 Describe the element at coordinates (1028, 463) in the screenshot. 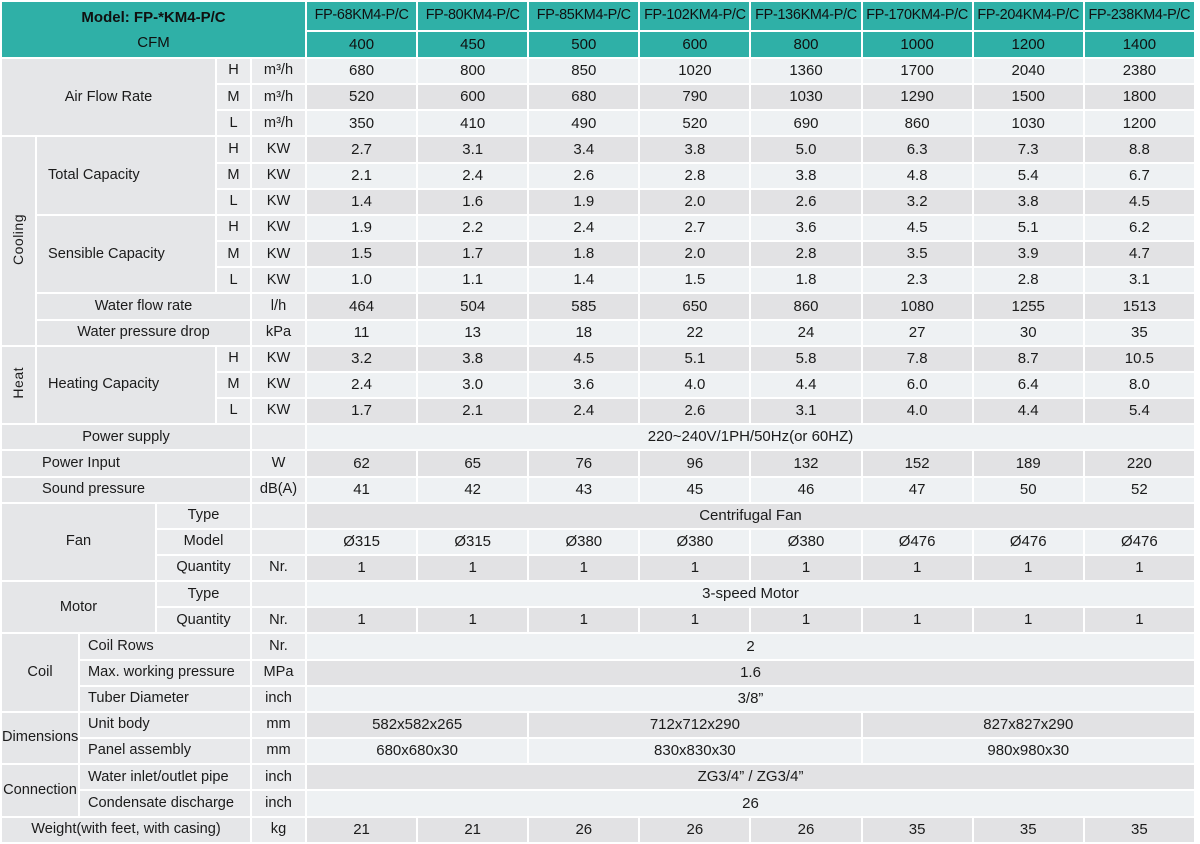

I see `value-cell: 189` at that location.